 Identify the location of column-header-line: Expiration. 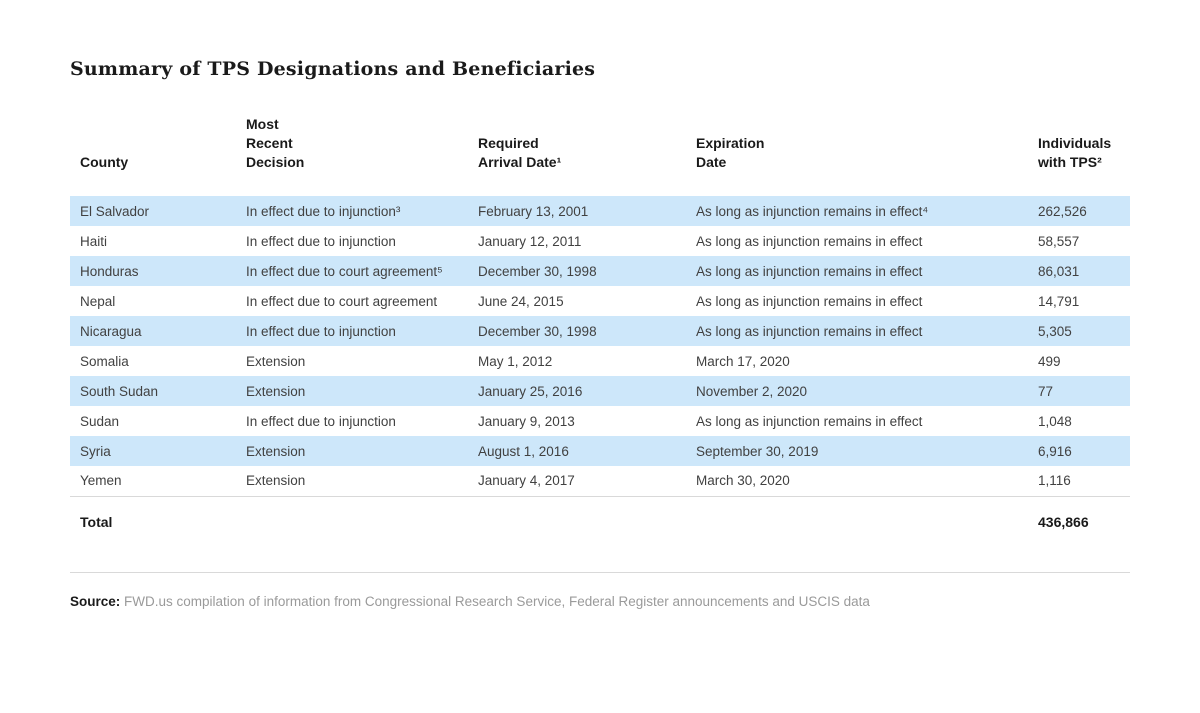
(730, 143).